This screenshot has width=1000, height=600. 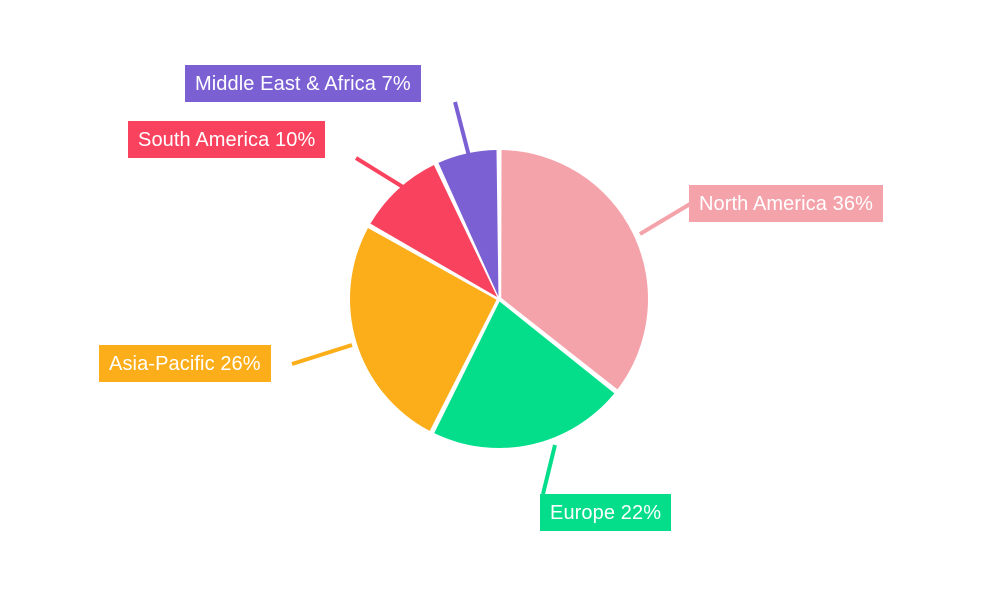 I want to click on pie-label-asia-pacific: Asia-Pacific 26%, so click(x=185, y=363).